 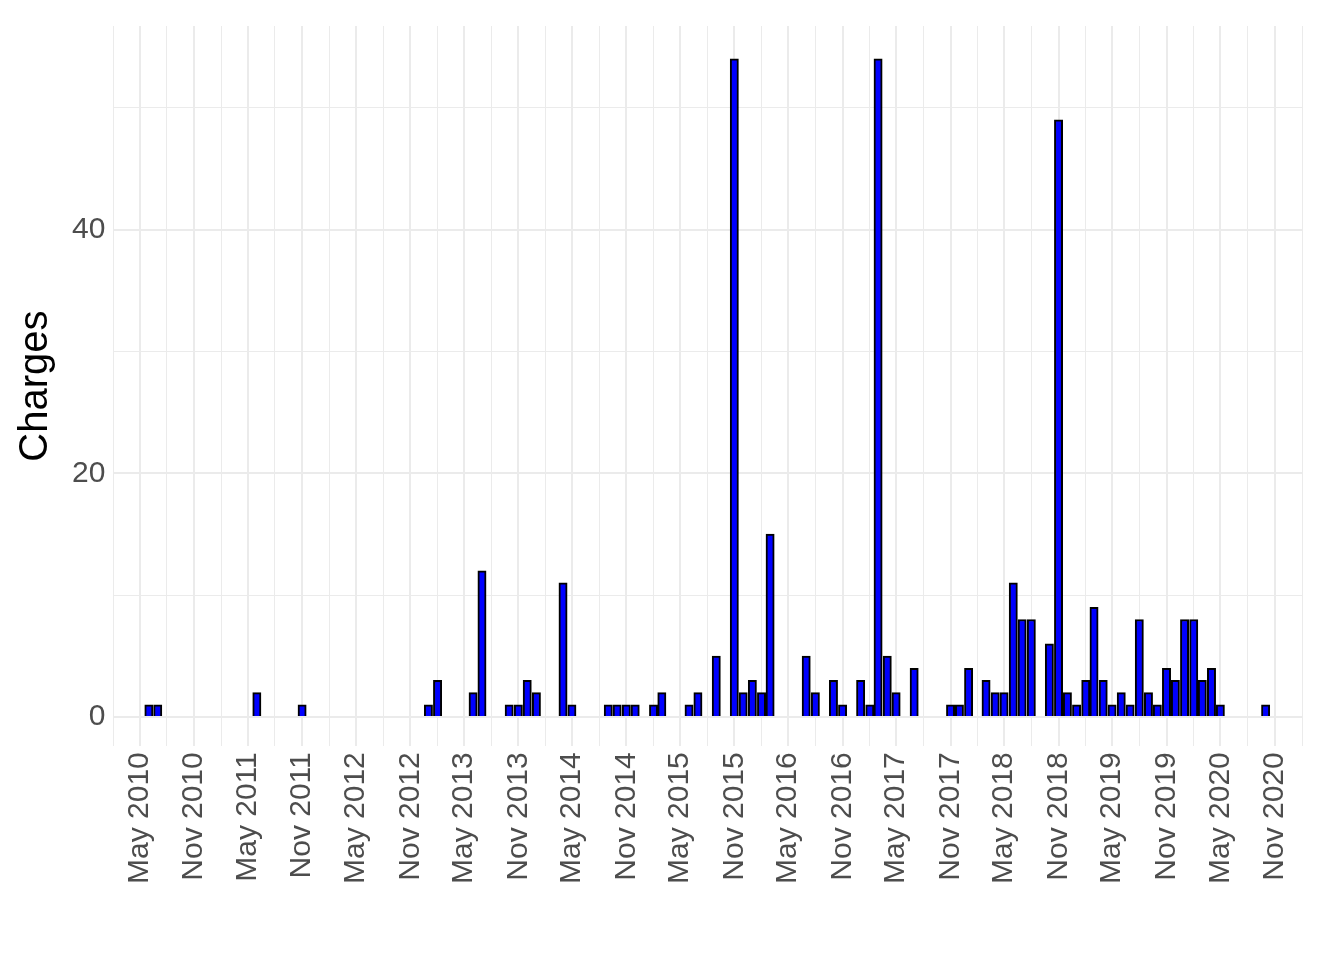 I want to click on x-tick-label: Nov 2017, so click(x=948, y=816).